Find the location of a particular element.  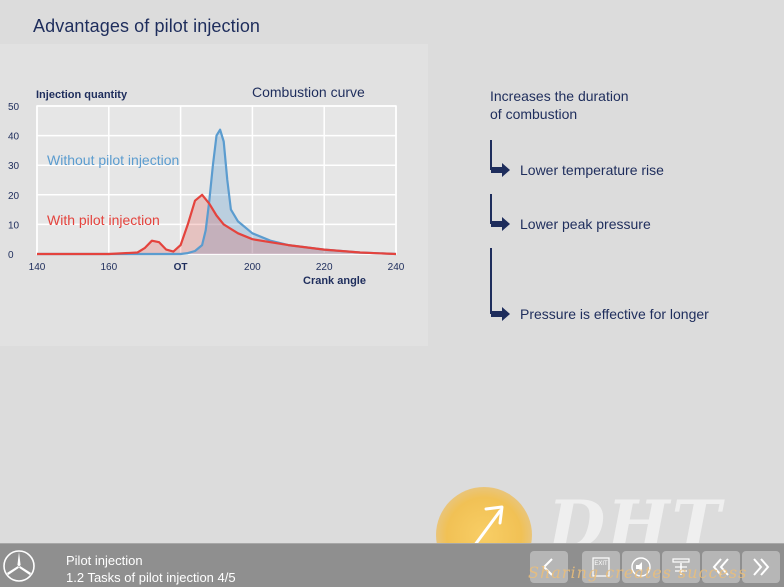

effects-connector is located at coordinates (491, 227).